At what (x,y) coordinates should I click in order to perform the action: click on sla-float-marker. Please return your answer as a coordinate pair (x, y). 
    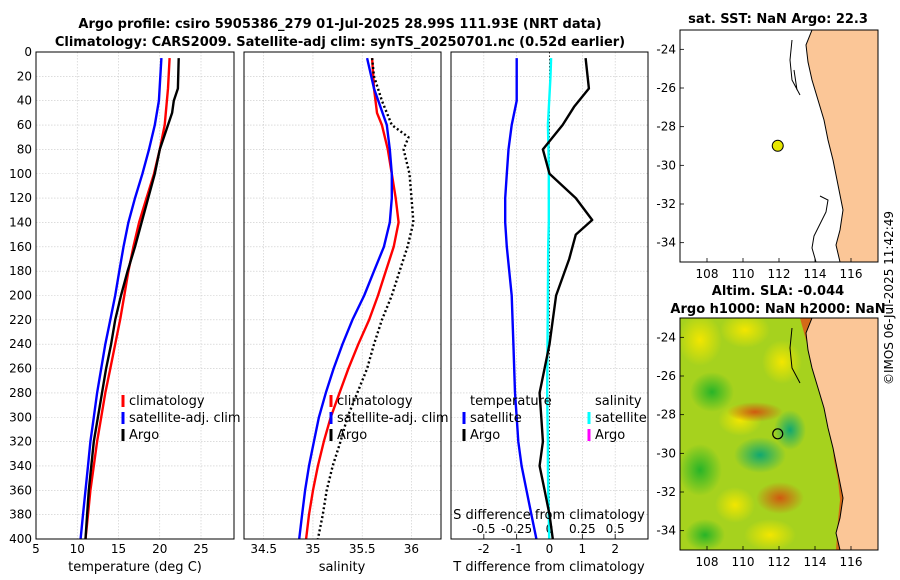
    Looking at the image, I should click on (778, 434).